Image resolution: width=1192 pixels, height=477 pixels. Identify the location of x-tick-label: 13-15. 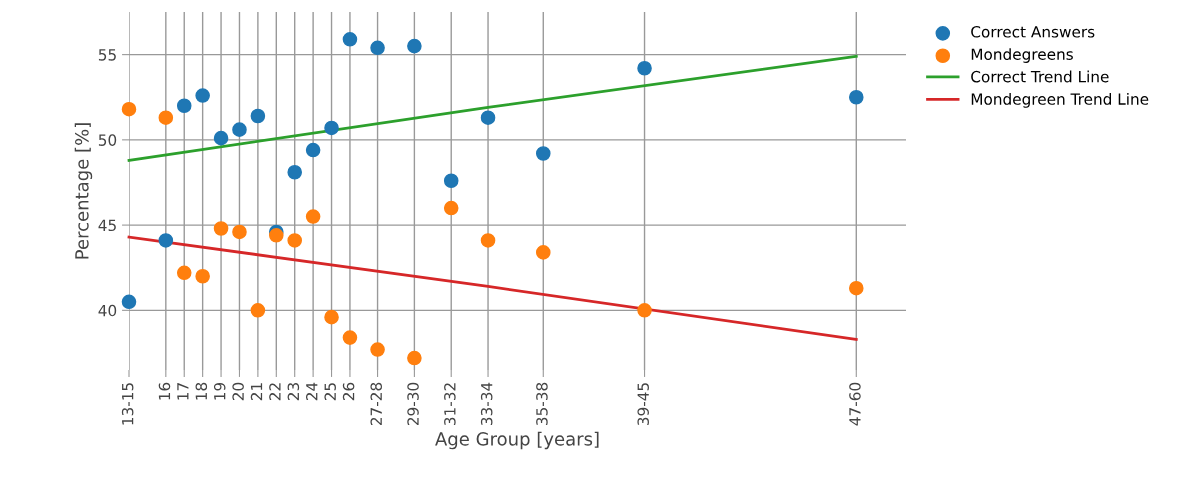
(127, 404).